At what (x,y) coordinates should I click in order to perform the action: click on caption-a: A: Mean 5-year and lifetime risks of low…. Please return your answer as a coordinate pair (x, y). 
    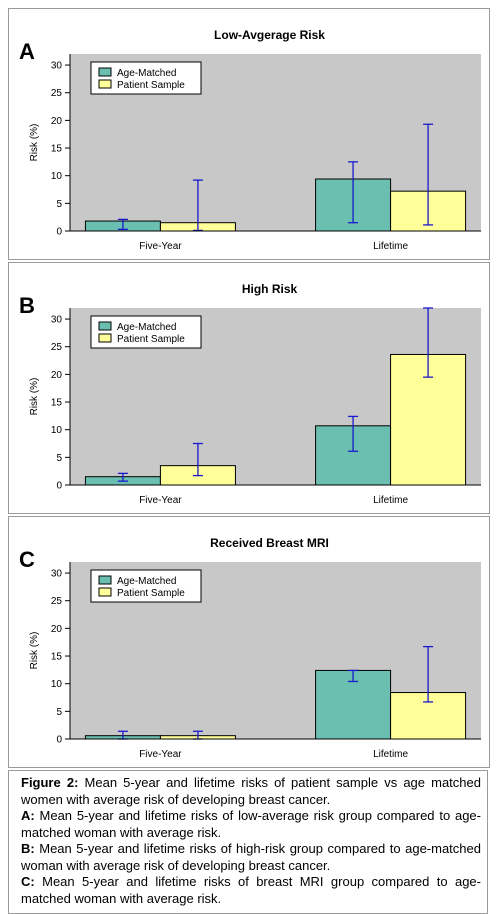
    Looking at the image, I should click on (251, 824).